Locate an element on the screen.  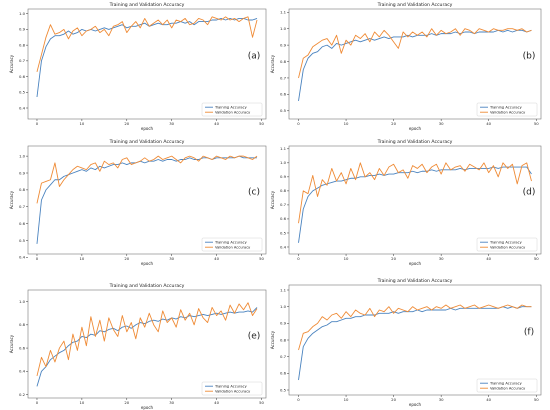
panel-label: (d) is located at coordinates (529, 193).